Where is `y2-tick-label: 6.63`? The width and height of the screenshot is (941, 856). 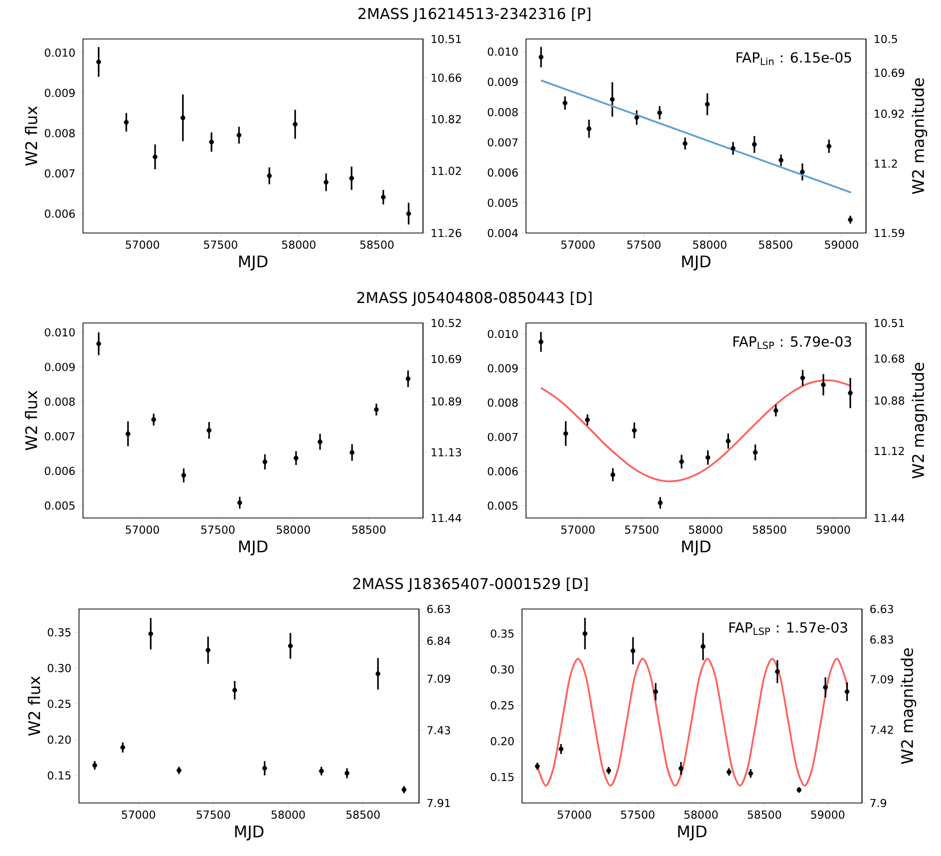
y2-tick-label: 6.63 is located at coordinates (438, 609).